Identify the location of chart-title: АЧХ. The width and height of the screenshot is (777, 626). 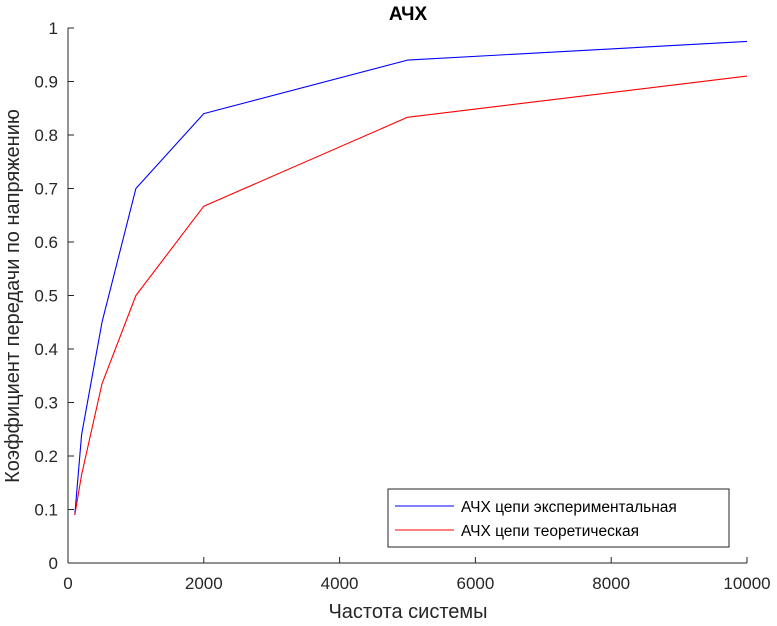
(408, 14).